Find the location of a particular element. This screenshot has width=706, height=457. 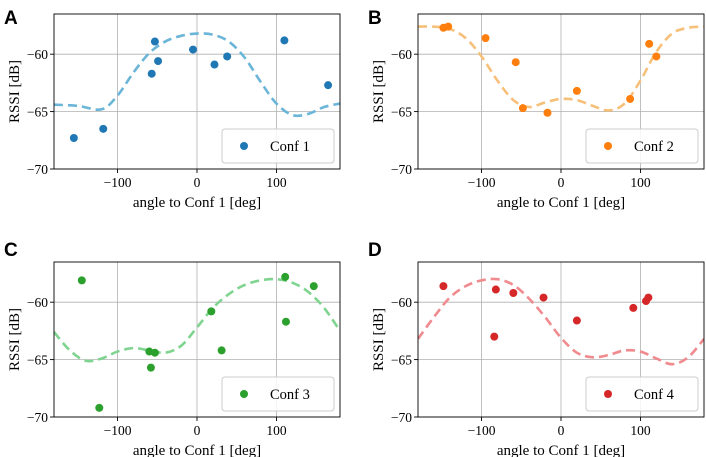

panel-label: D is located at coordinates (375, 250).